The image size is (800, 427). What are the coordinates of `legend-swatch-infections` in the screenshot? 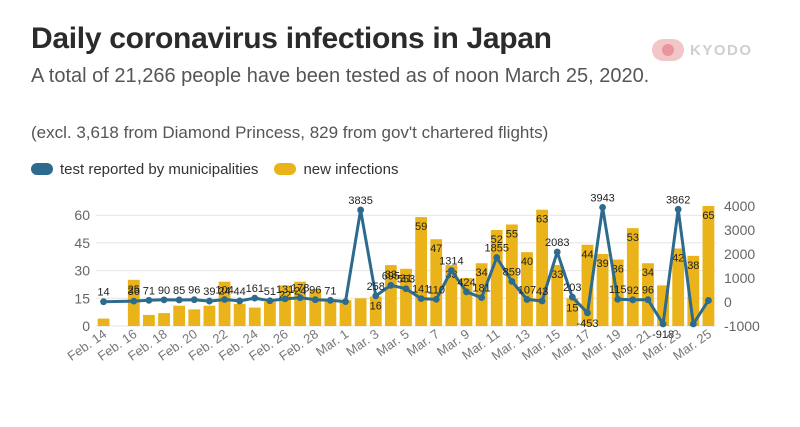 It's located at (285, 169).